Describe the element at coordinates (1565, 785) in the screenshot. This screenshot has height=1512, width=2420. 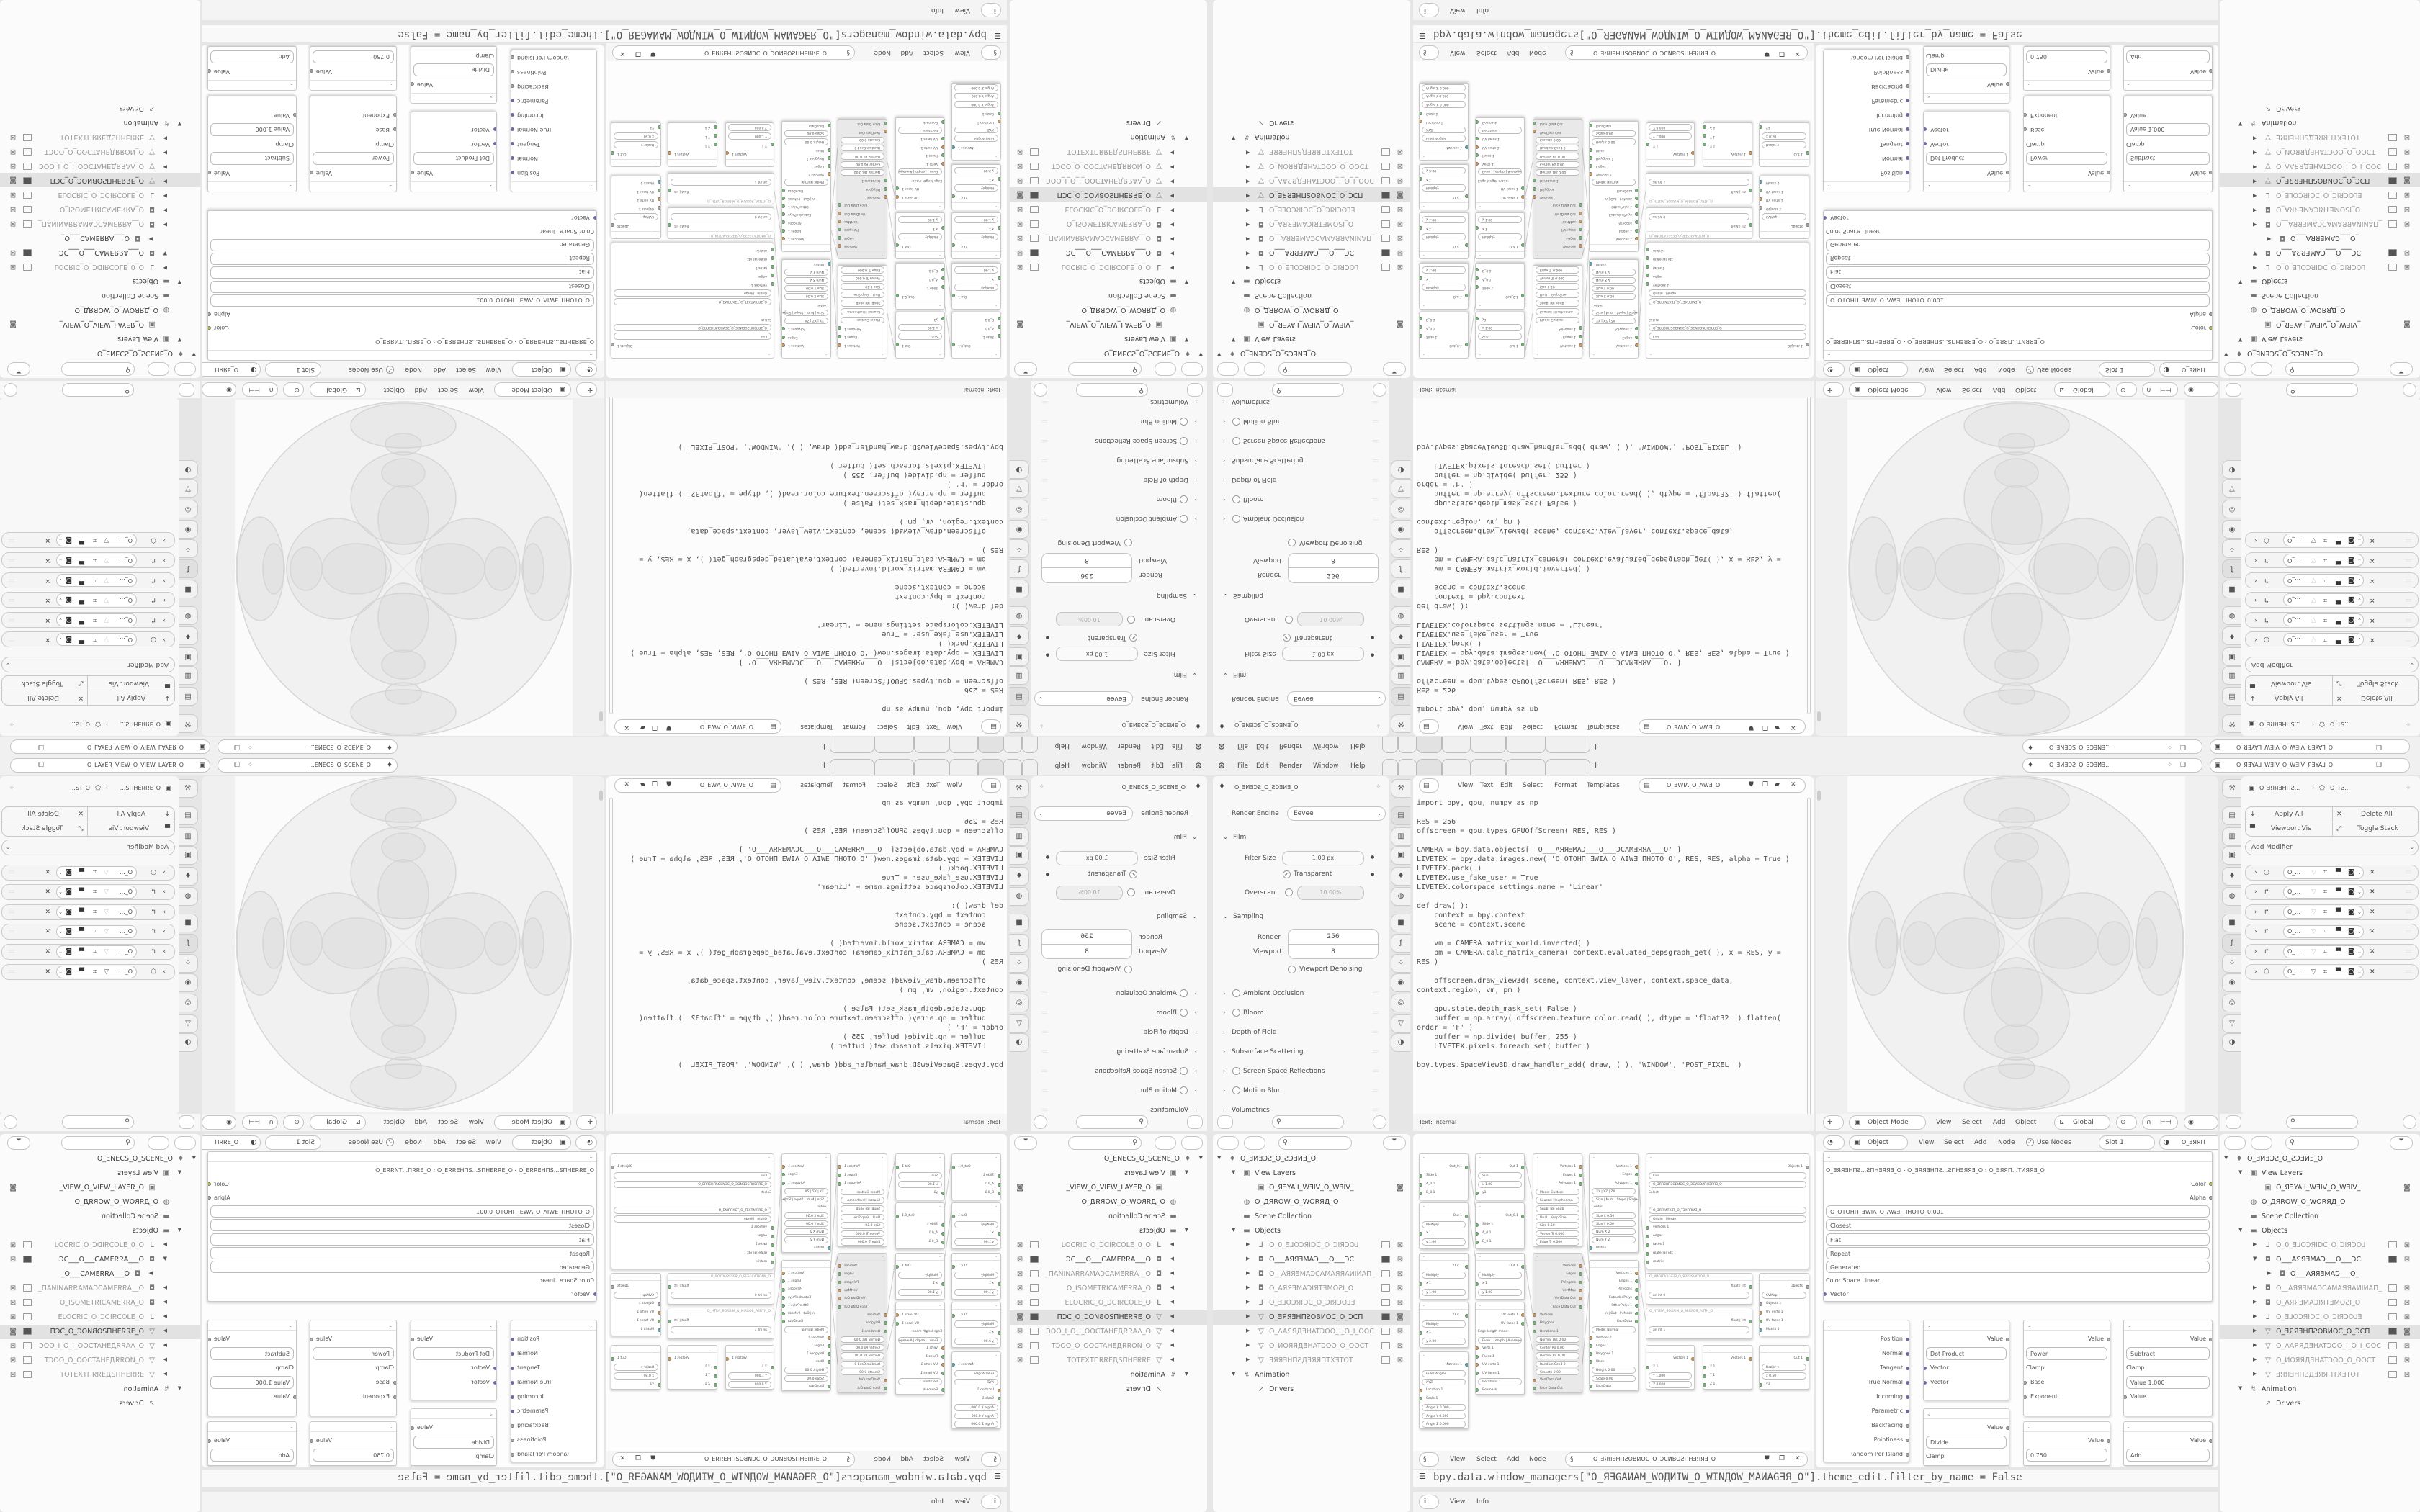
I see `menu-format: Format` at that location.